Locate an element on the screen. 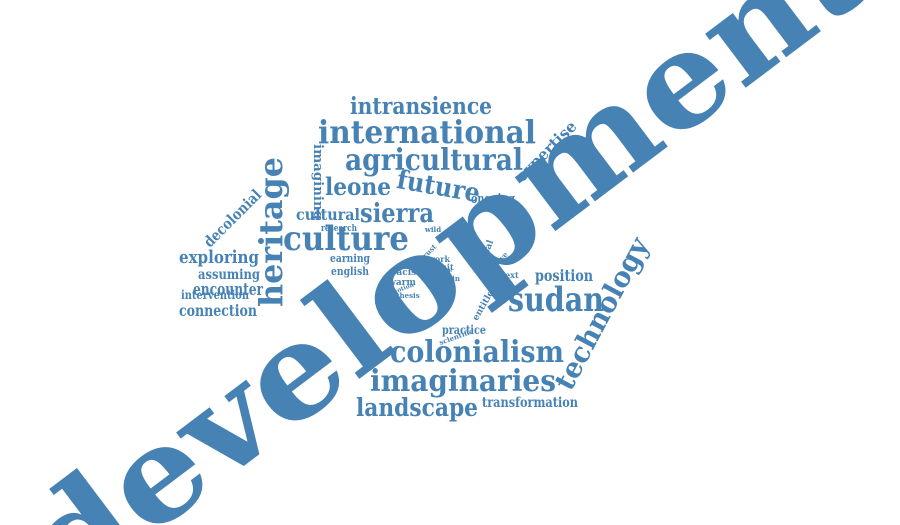  word-imaginaries: imaginaries is located at coordinates (463, 381).